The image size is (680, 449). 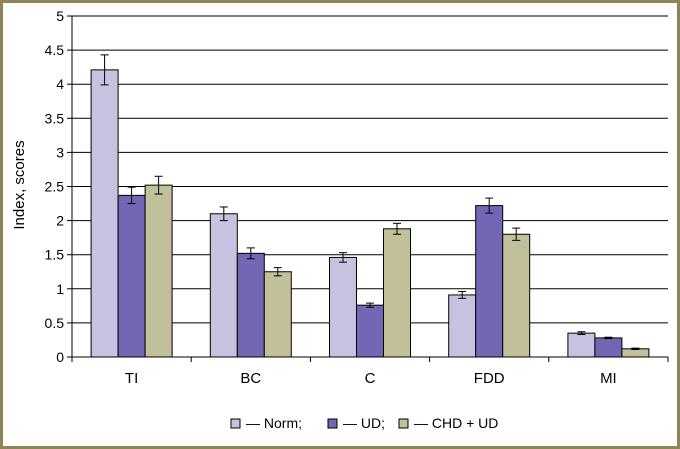 I want to click on bar-chd-ud-c, so click(x=397, y=293).